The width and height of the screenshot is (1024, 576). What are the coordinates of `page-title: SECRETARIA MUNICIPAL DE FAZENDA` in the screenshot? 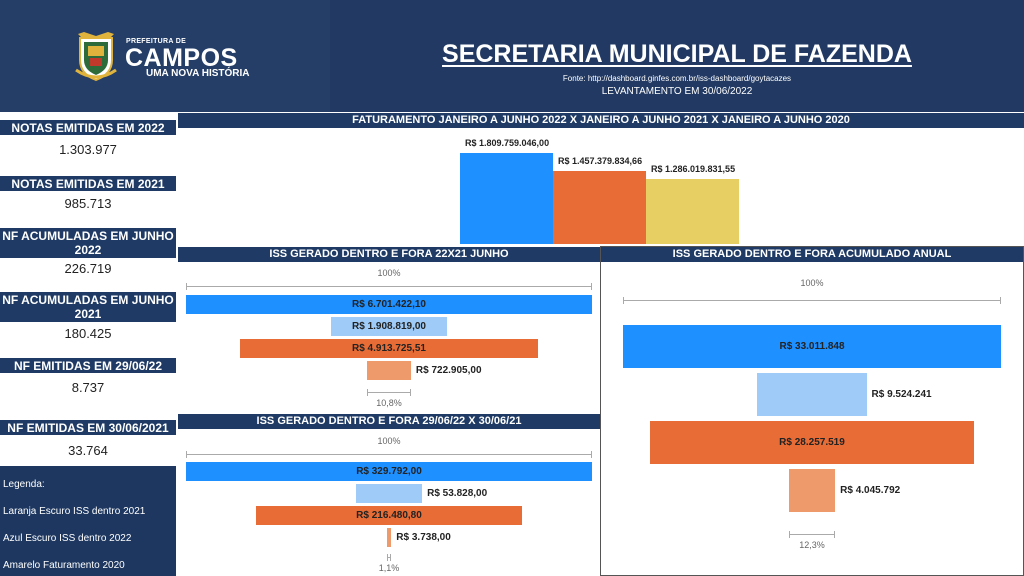 It's located at (677, 54).